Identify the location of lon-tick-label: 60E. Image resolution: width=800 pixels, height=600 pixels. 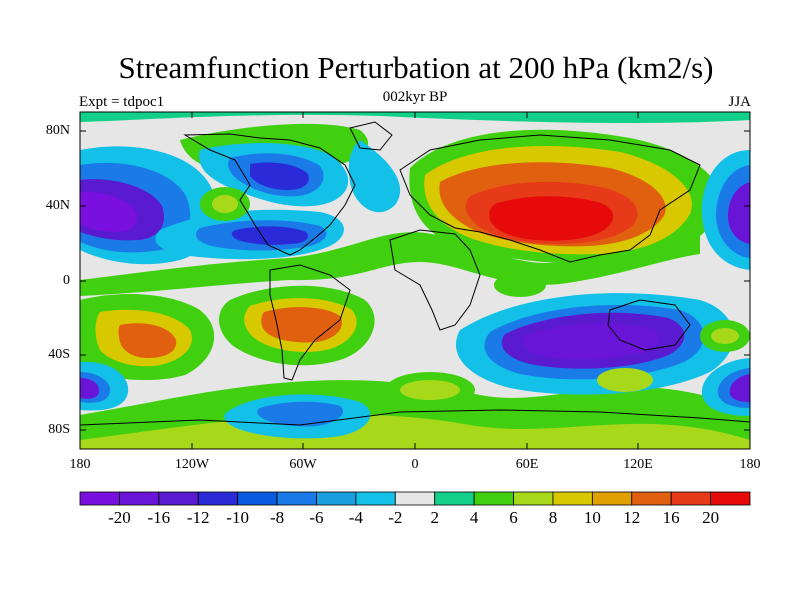
(527, 464).